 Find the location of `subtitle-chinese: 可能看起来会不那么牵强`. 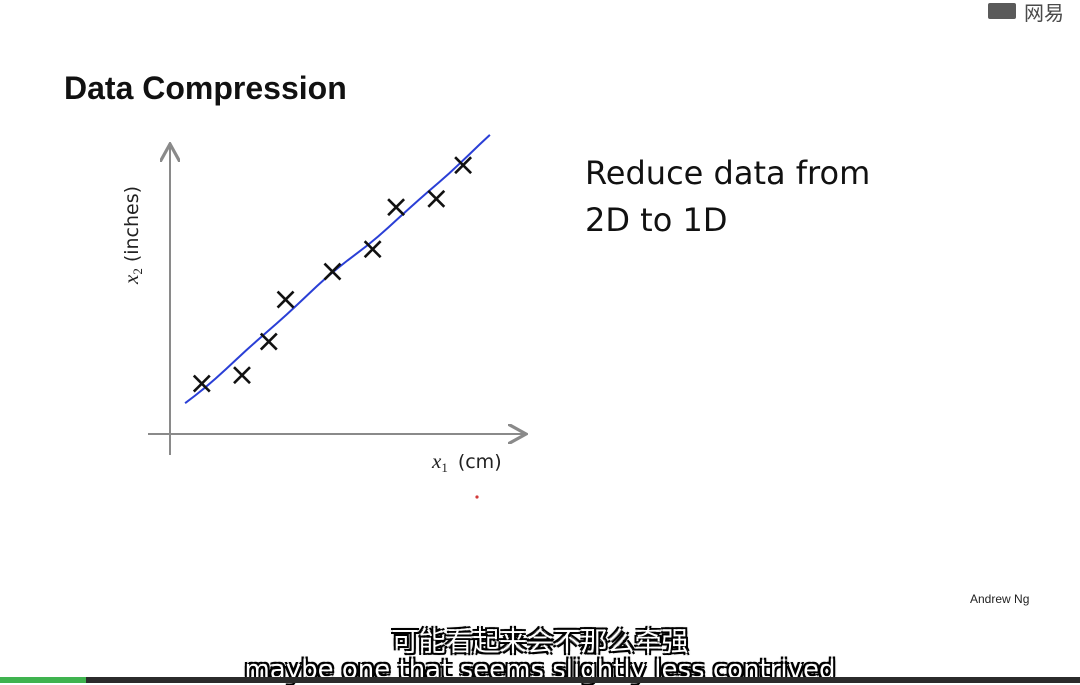

subtitle-chinese: 可能看起来会不那么牵强 is located at coordinates (540, 642).